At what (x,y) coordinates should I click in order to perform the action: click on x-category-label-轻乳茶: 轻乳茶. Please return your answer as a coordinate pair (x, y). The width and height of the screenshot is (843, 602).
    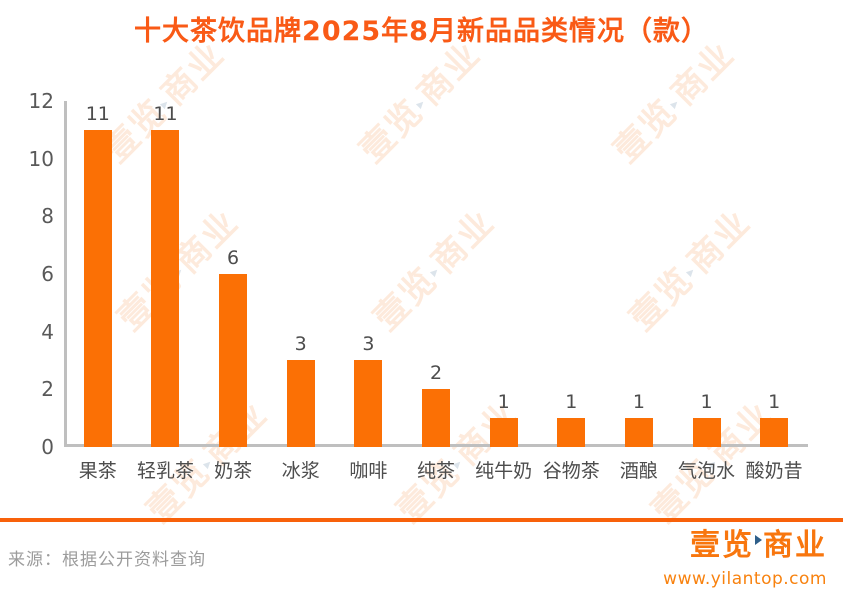
    Looking at the image, I should click on (165, 471).